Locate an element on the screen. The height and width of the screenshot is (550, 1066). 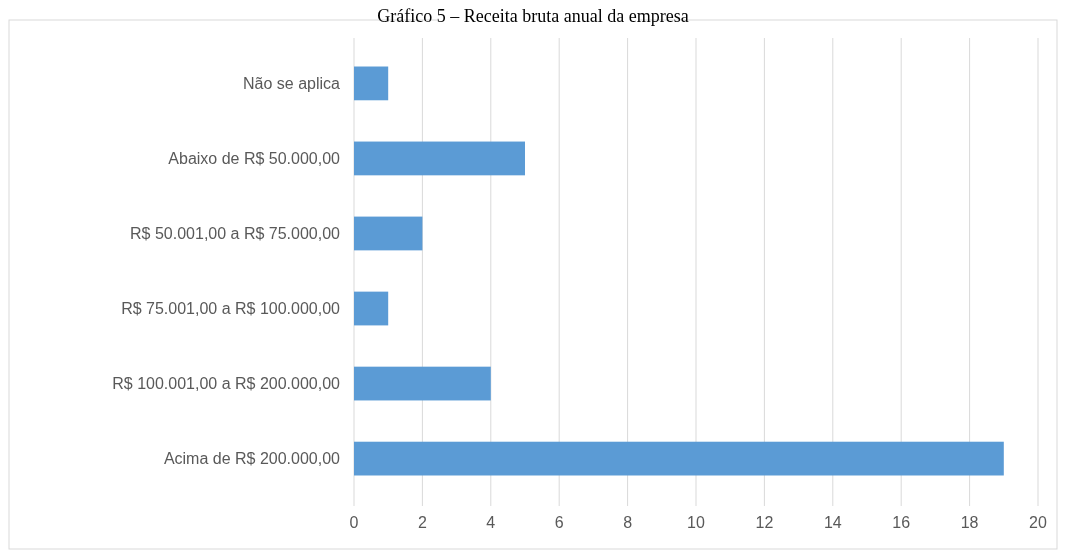
y-tick-label: Abaixo de R$ 50.000,00 is located at coordinates (254, 159).